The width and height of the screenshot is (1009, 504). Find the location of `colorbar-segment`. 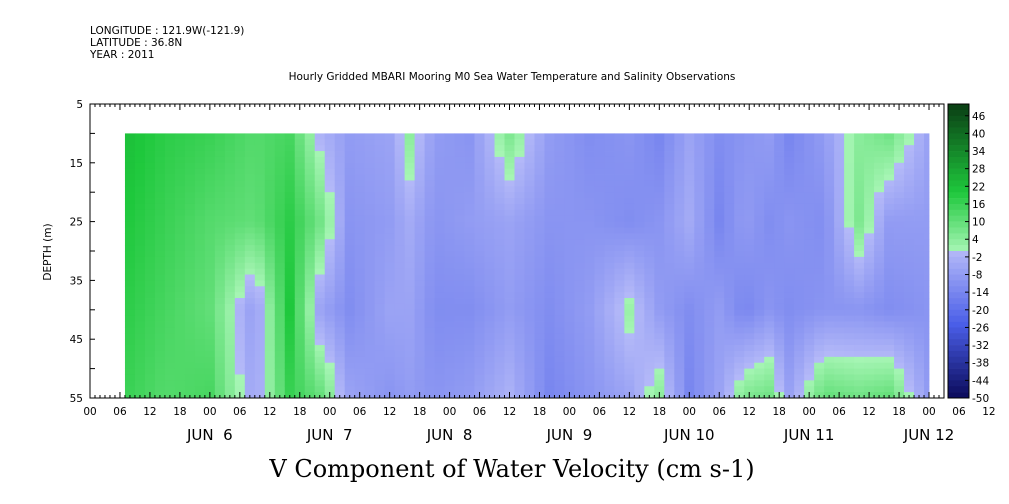

colorbar-segment is located at coordinates (958, 183).